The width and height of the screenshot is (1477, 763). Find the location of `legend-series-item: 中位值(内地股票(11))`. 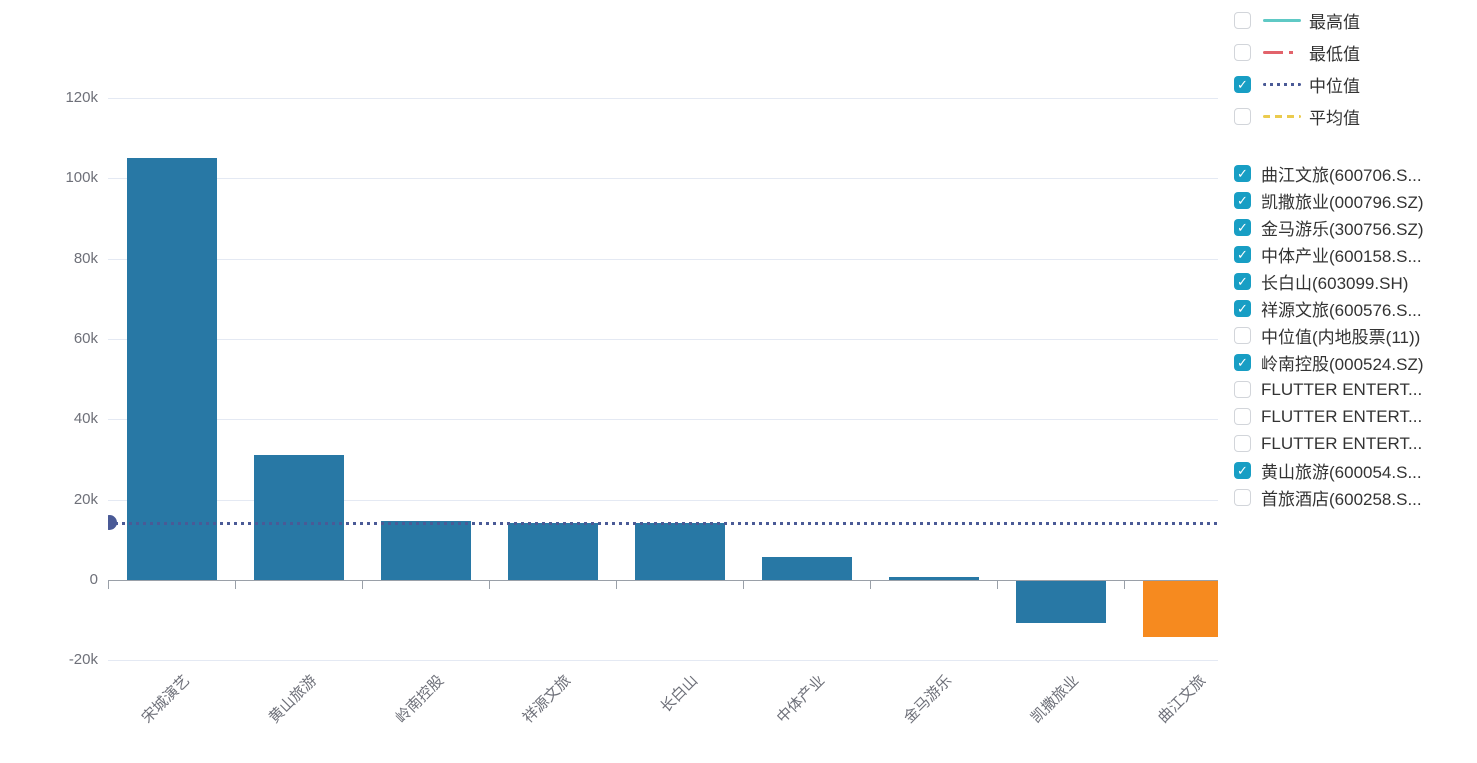

legend-series-item: 中位值(内地股票(11)) is located at coordinates (1329, 335).